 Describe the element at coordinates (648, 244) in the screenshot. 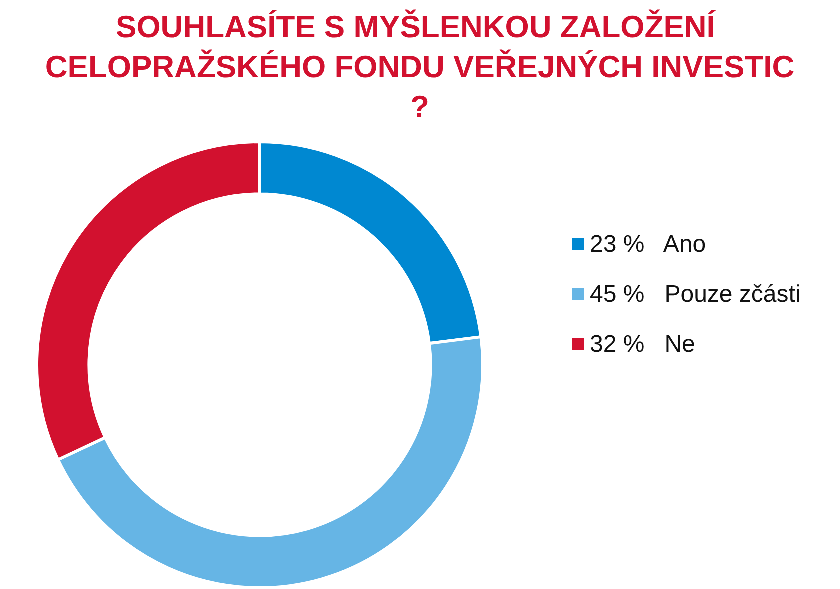

I see `legend-label: 23 % Ano` at that location.